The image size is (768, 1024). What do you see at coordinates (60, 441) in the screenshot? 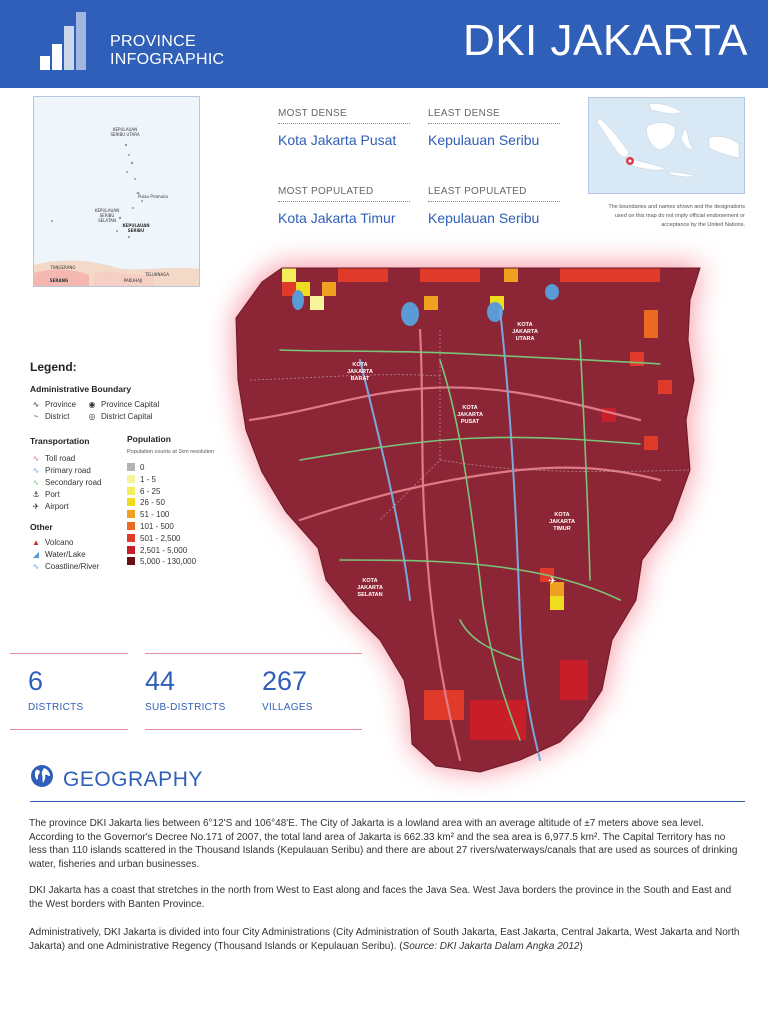
I see `legend-heading: Transportation` at bounding box center [60, 441].